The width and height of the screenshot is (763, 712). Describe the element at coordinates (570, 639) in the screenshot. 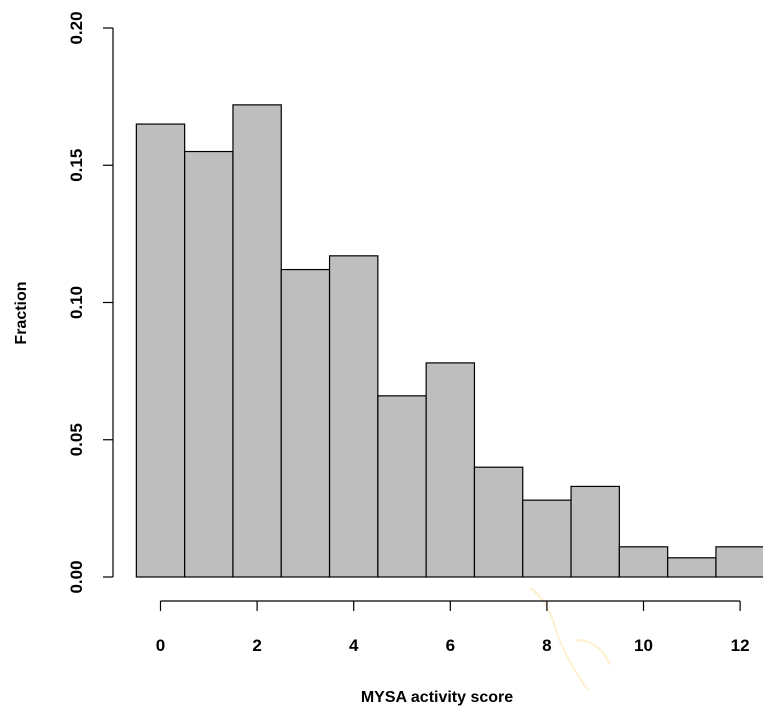

I see `watermark` at that location.